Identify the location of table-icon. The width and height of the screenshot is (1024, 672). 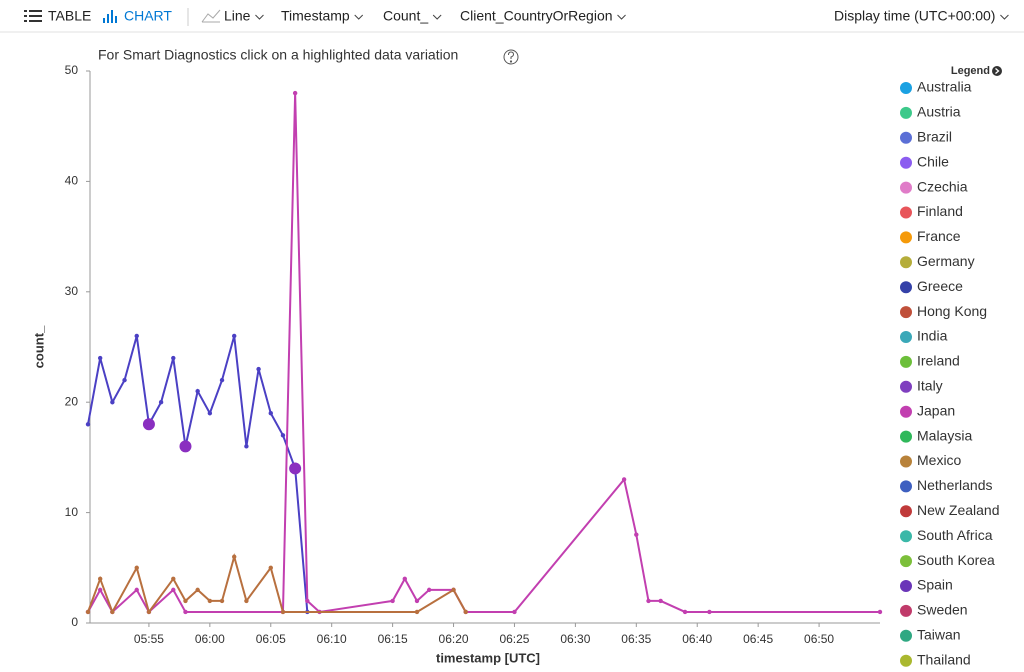
(33, 16).